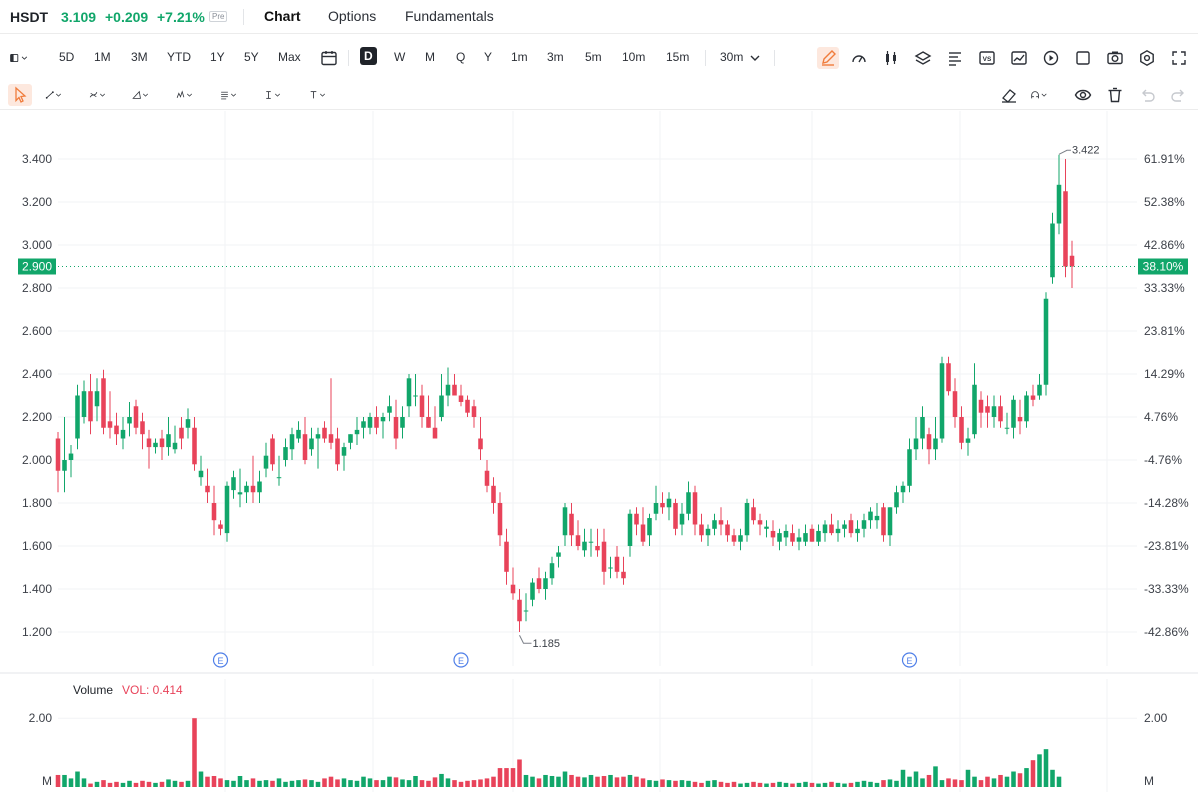 The width and height of the screenshot is (1198, 792). Describe the element at coordinates (430, 57) in the screenshot. I see `interval-m: M` at that location.